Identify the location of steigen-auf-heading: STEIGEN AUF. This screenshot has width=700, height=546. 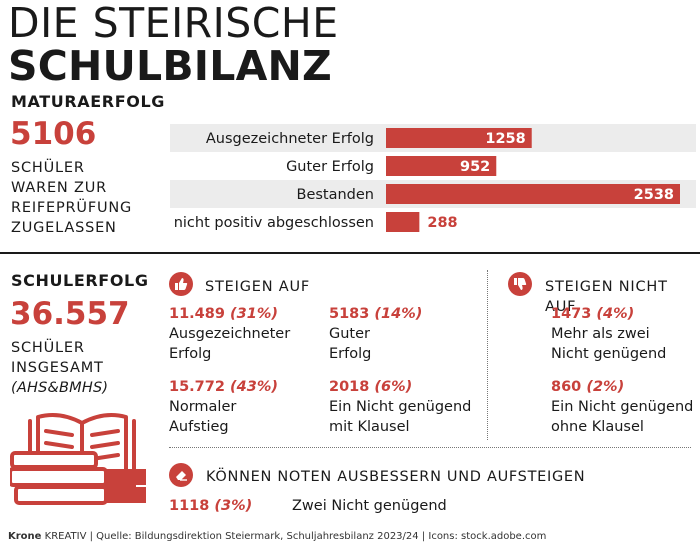
(258, 287).